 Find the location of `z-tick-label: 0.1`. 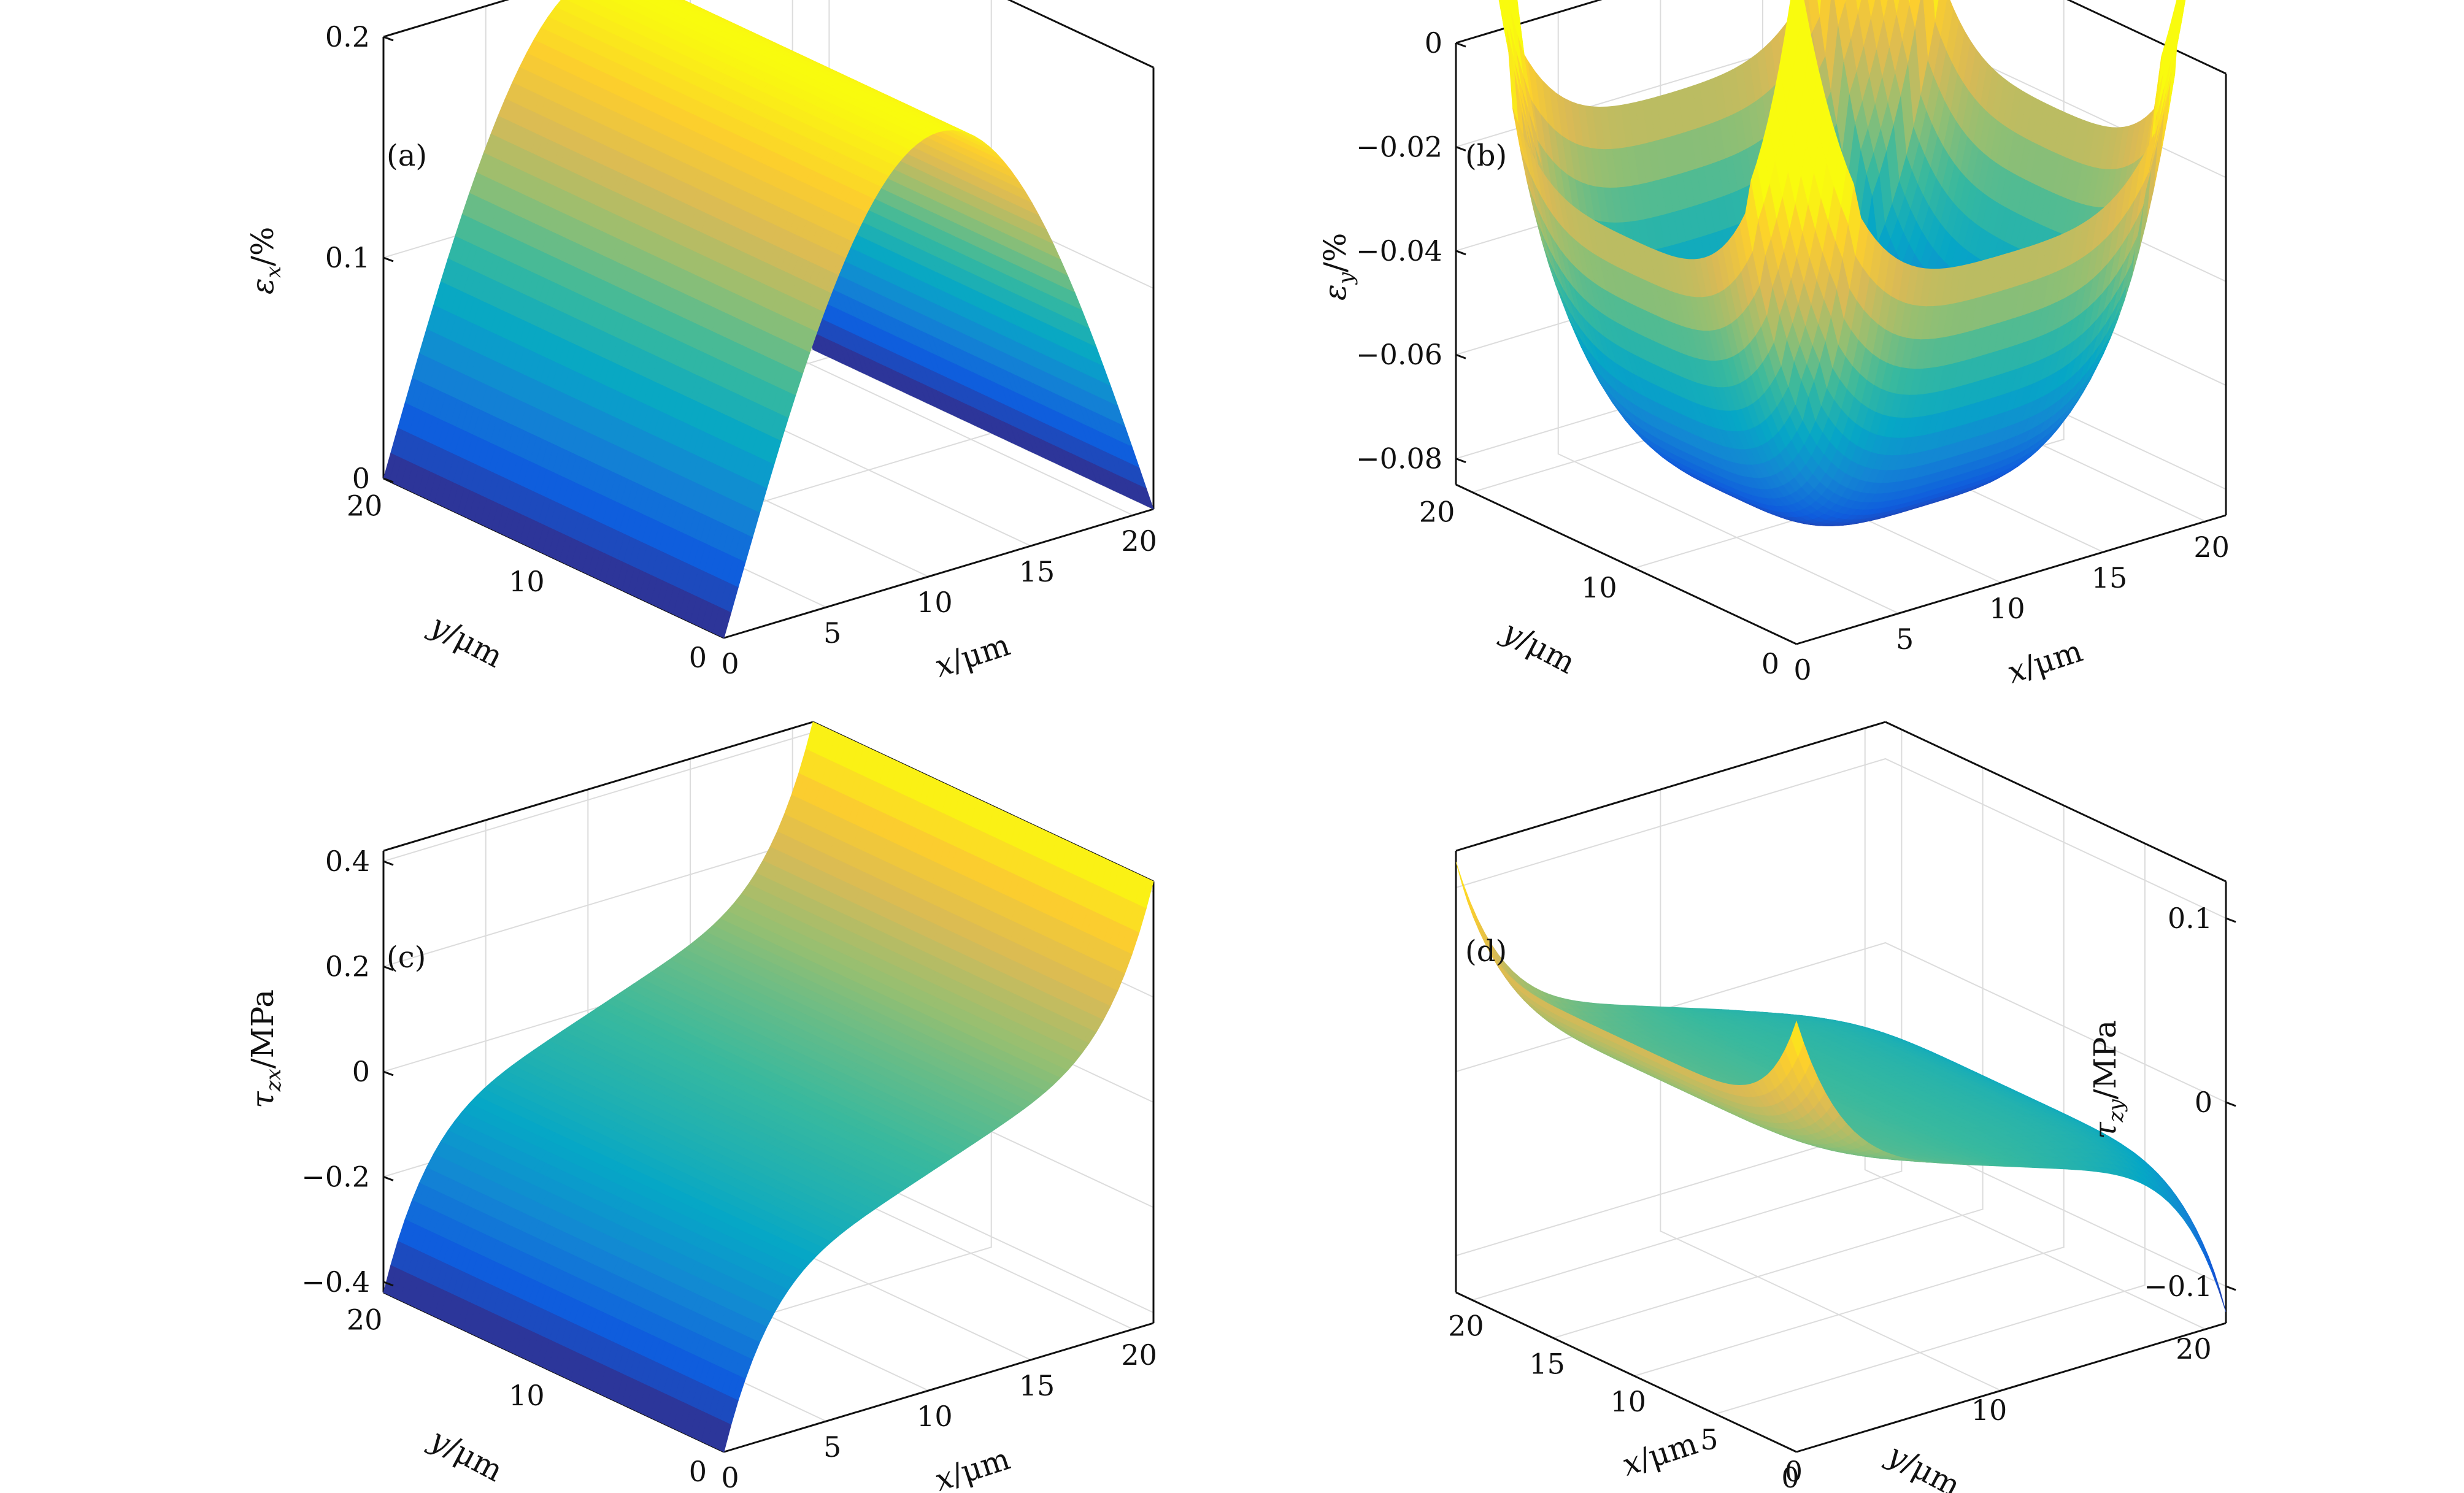

z-tick-label: 0.1 is located at coordinates (347, 257).